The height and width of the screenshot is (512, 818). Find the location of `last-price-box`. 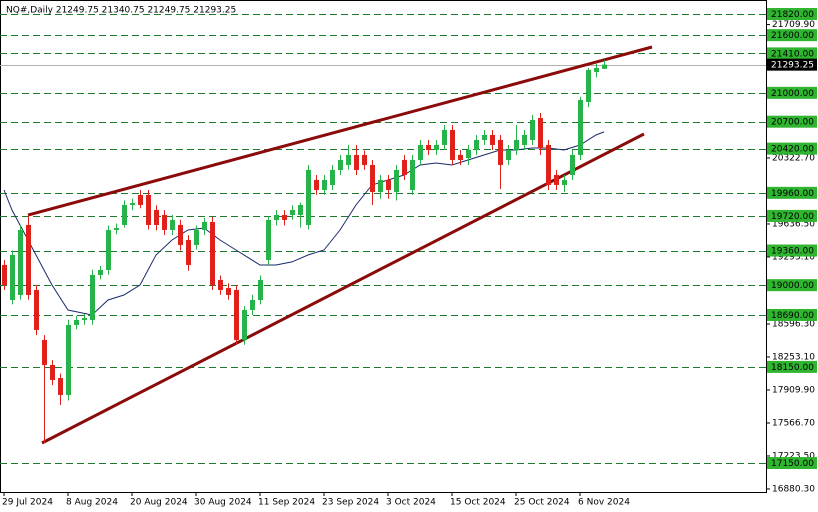

last-price-box is located at coordinates (792, 64).